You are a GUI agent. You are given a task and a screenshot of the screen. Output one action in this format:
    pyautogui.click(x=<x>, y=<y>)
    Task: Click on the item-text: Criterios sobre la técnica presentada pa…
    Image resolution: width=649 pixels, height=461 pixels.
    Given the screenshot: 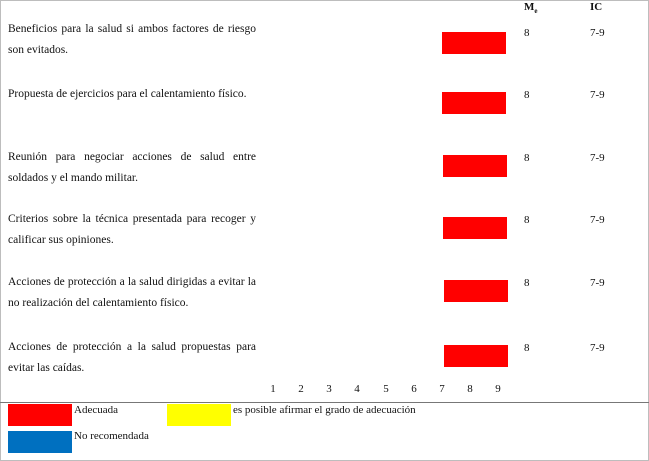 What is the action you would take?
    pyautogui.click(x=132, y=229)
    